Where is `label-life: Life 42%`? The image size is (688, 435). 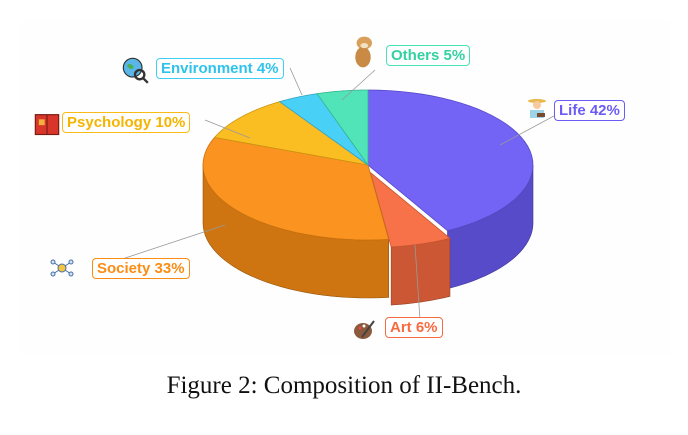 label-life: Life 42% is located at coordinates (589, 110).